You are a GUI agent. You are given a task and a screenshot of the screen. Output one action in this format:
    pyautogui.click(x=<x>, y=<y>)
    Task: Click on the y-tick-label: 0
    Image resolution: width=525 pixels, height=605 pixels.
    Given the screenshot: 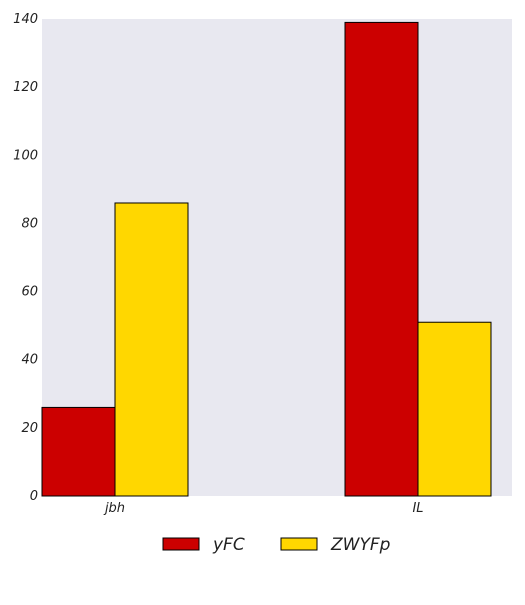 What is the action you would take?
    pyautogui.click(x=34, y=496)
    